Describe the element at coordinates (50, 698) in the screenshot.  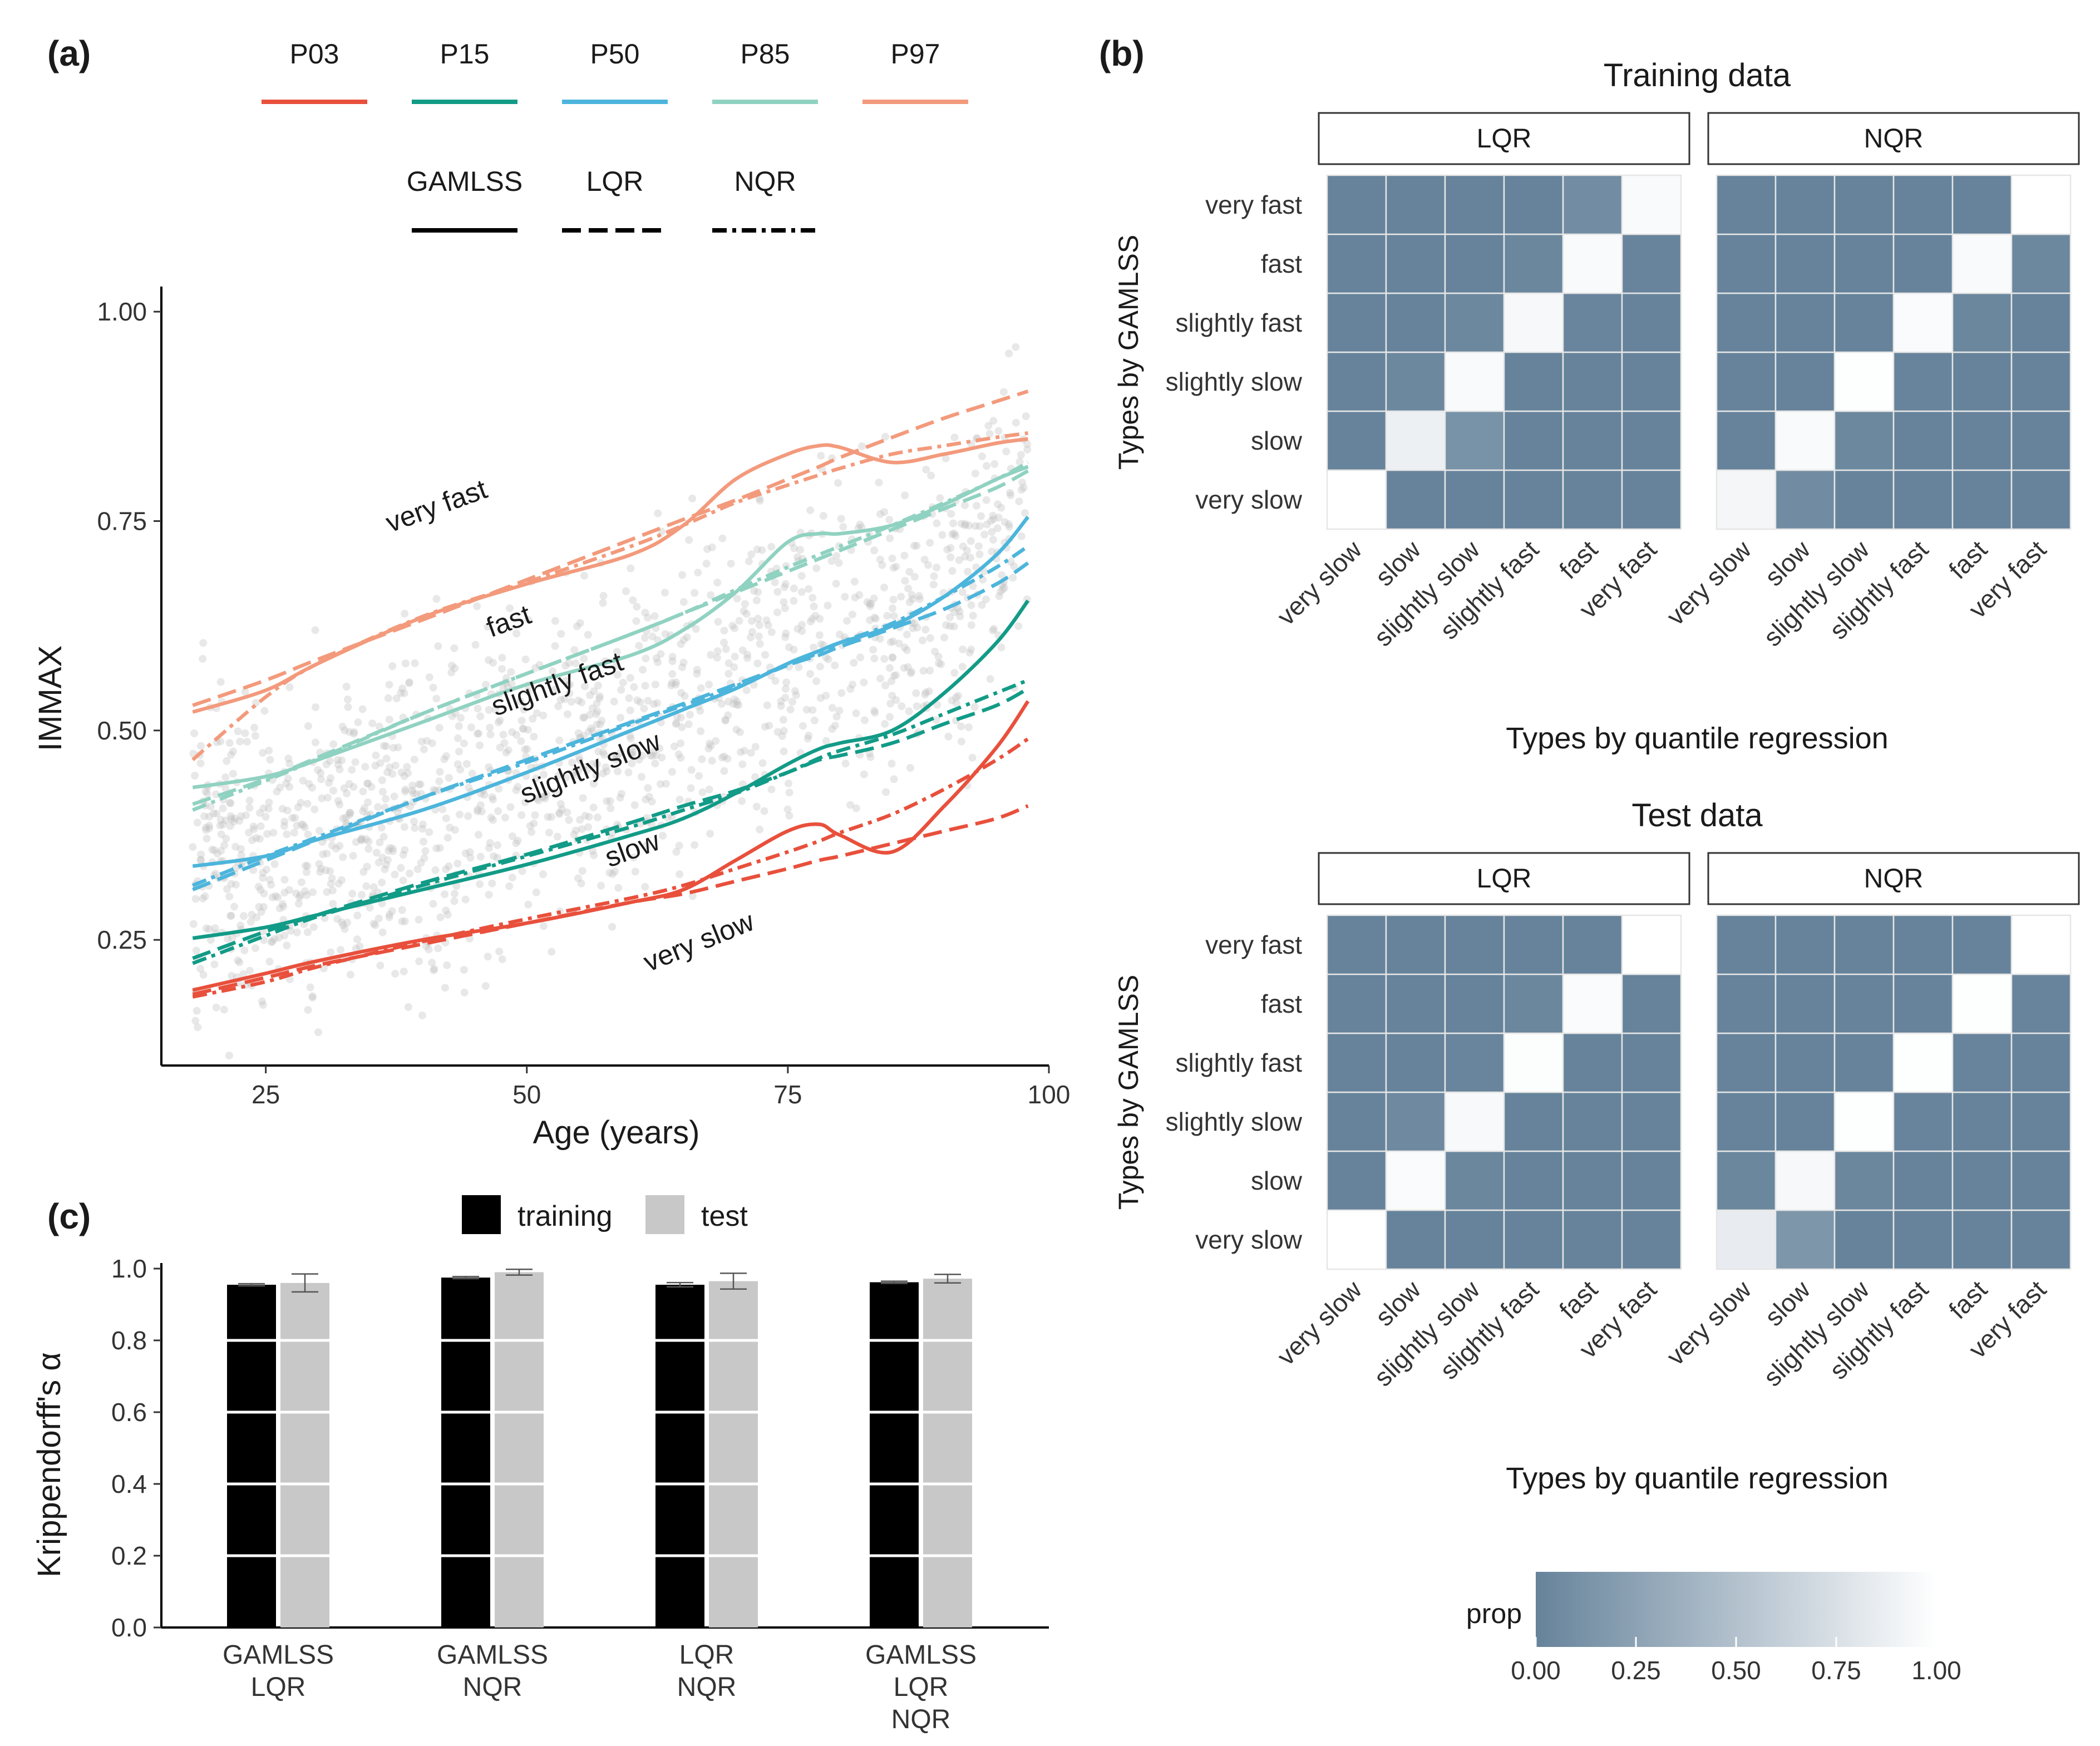
I see `y-axis-title: IMMAX` at that location.